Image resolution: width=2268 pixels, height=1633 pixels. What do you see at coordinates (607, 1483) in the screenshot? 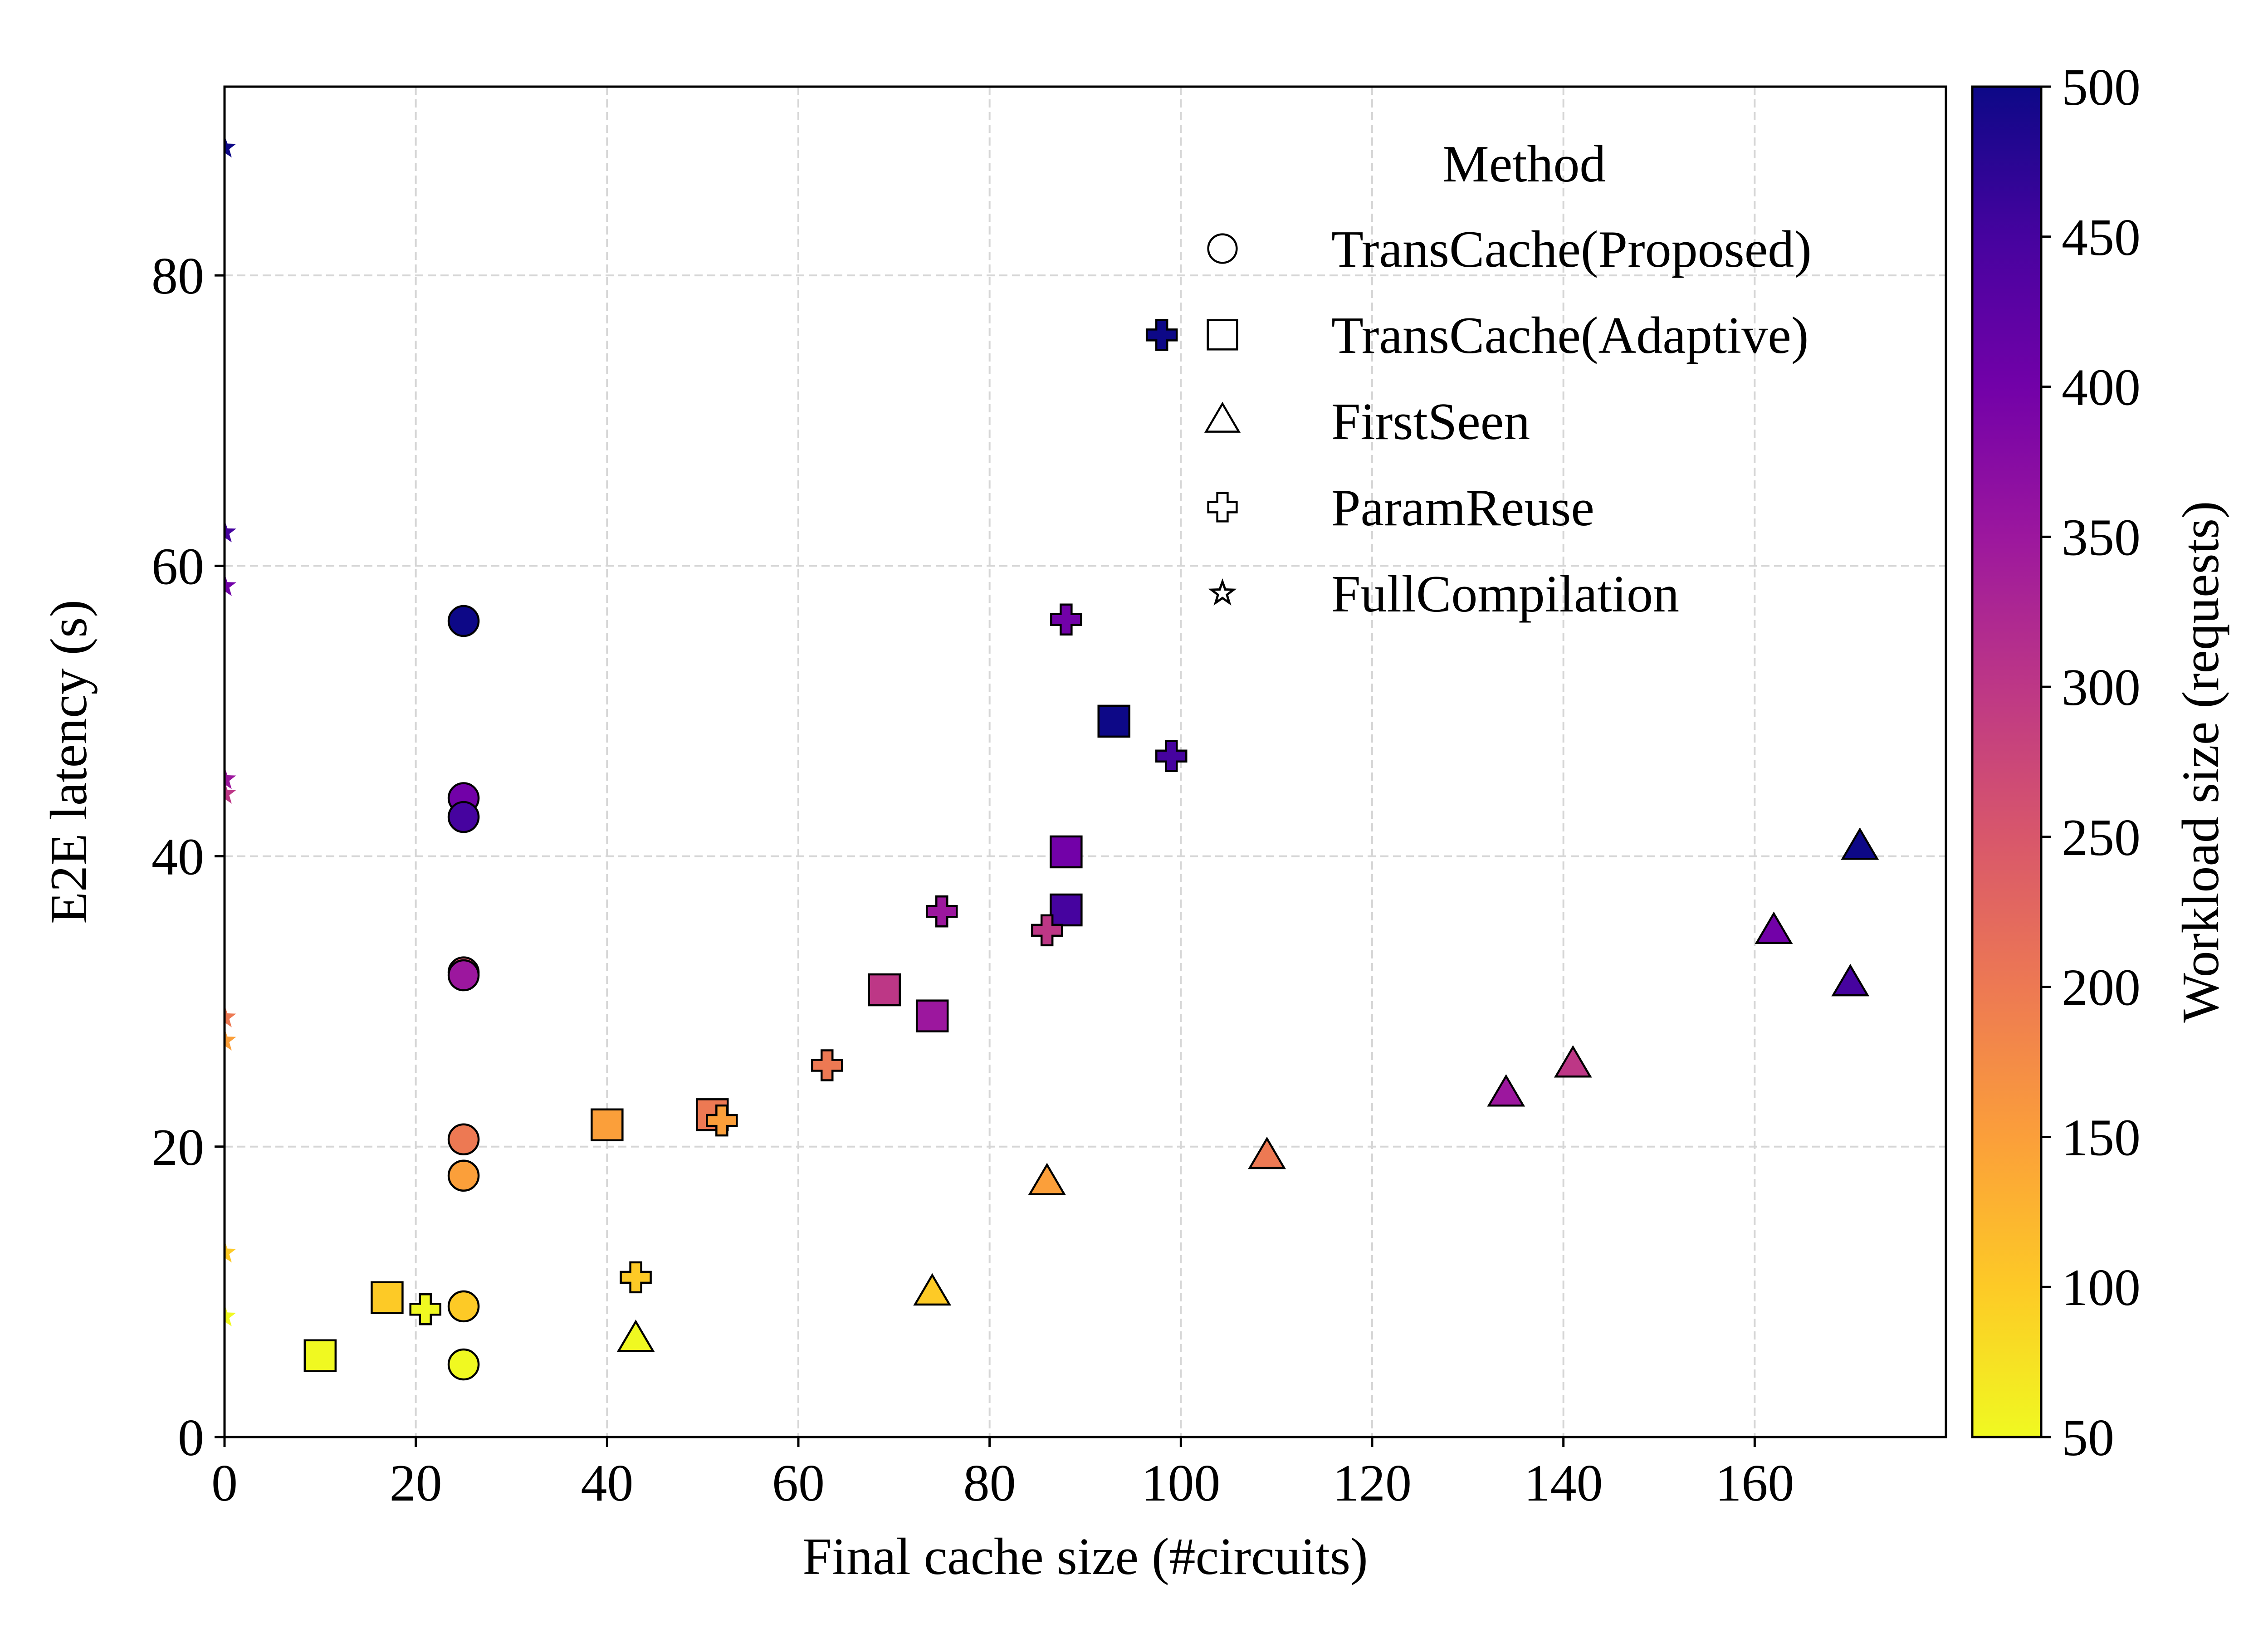
I see `x-tick-label: 40` at bounding box center [607, 1483].